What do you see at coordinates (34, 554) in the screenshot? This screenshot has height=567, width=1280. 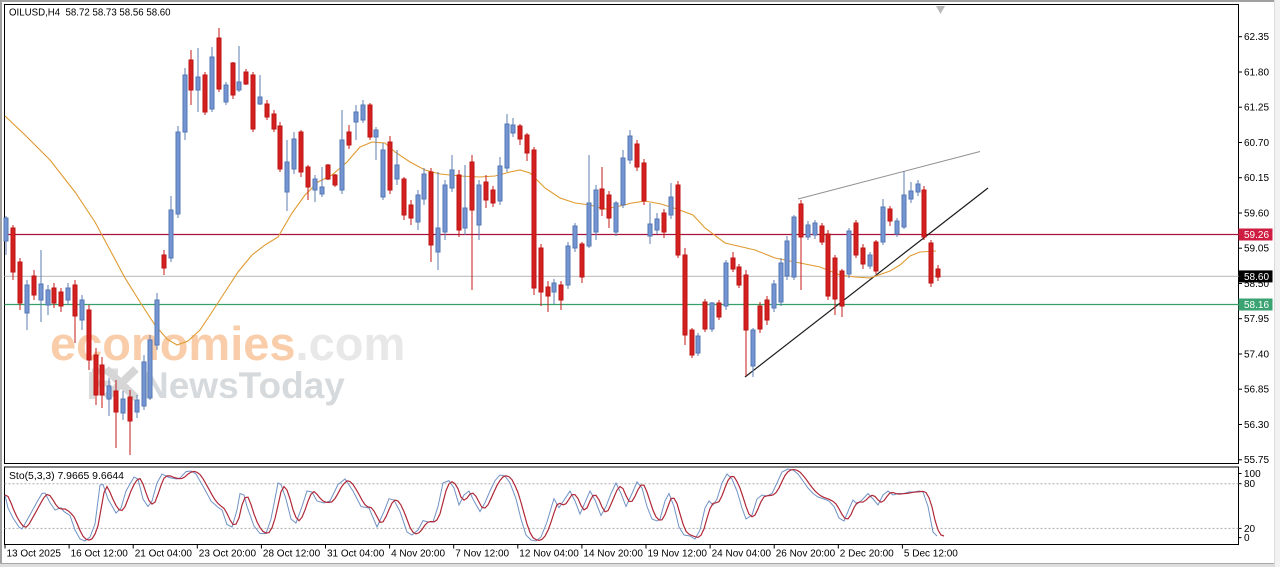 I see `svg-text: 13 Oct 2025` at bounding box center [34, 554].